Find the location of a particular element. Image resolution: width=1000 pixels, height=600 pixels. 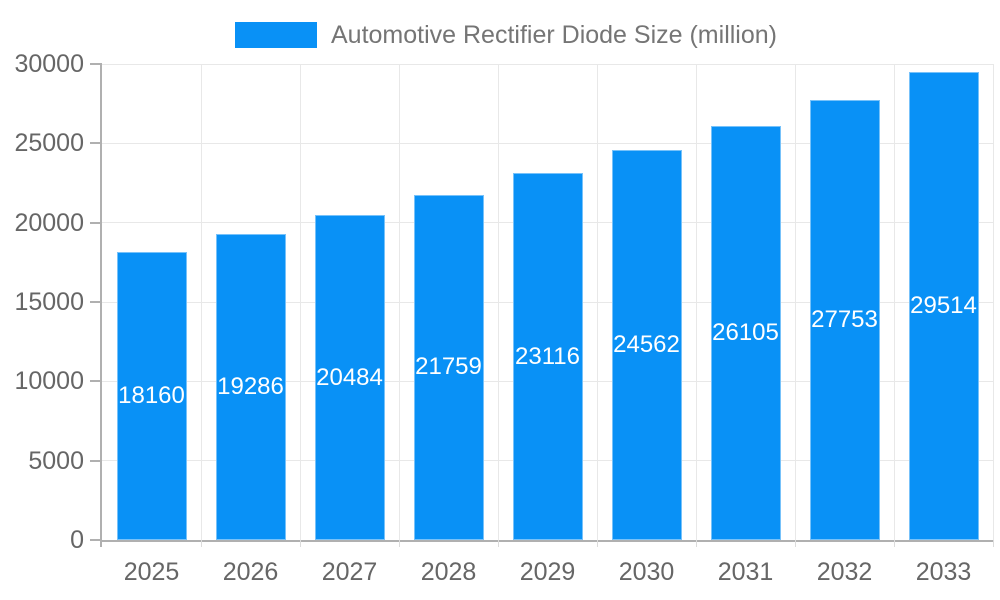

x-tick-label: 2028 is located at coordinates (448, 572).